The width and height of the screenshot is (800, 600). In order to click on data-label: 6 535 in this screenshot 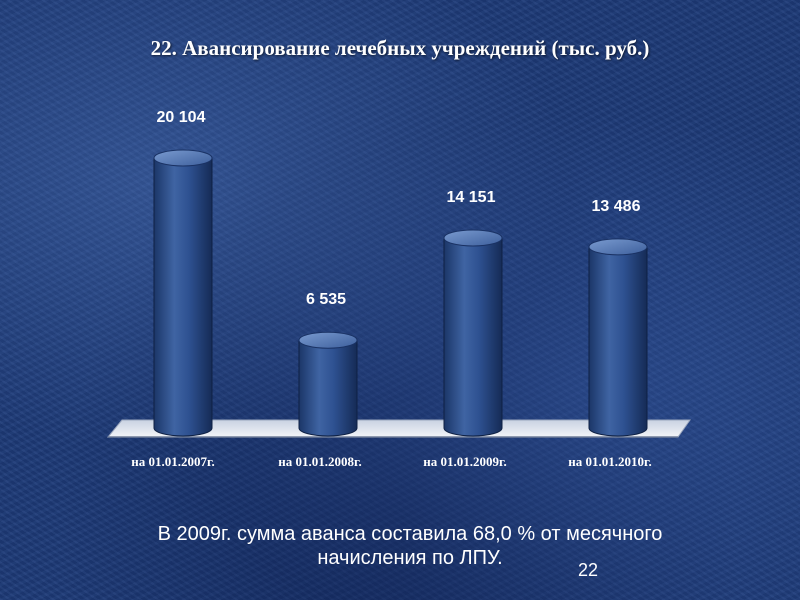, I will do `click(326, 299)`.